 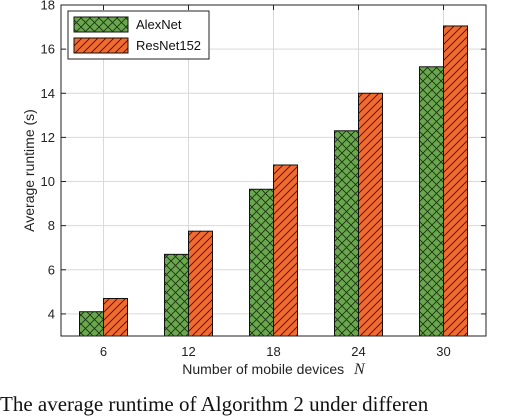 What do you see at coordinates (358, 351) in the screenshot?
I see `x-tick-label: 24` at bounding box center [358, 351].